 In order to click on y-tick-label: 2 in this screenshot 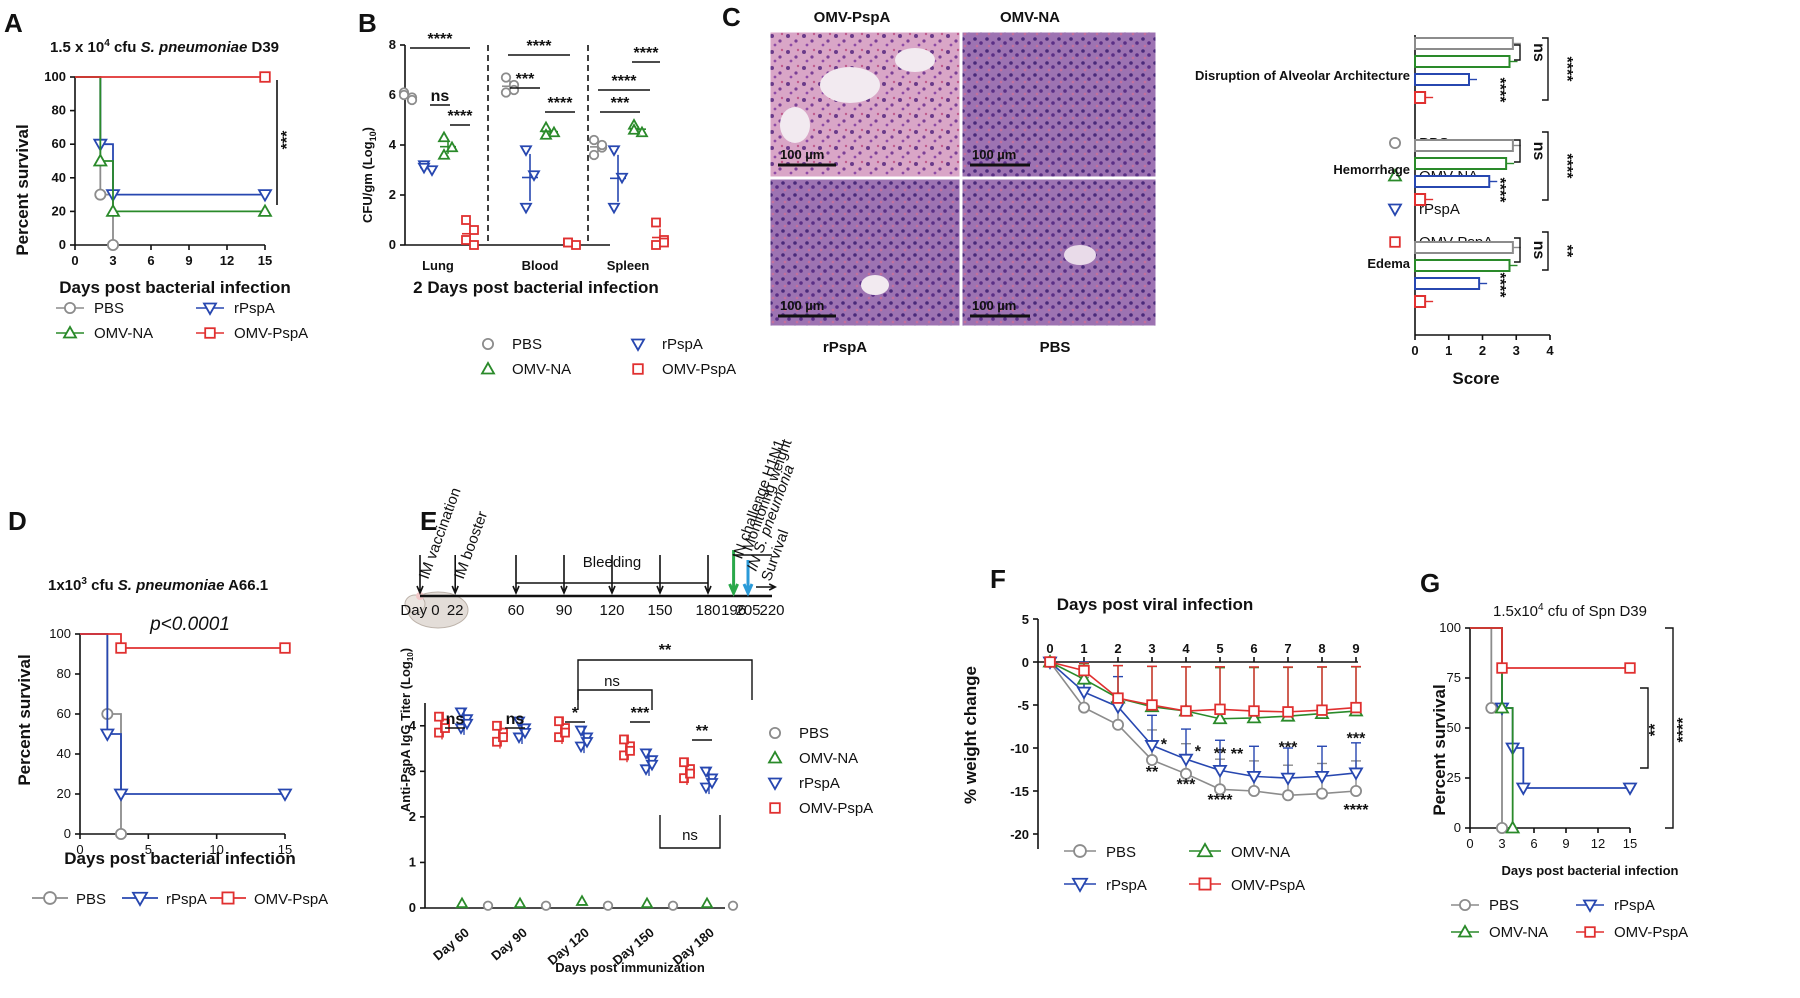, I will do `click(392, 194)`.